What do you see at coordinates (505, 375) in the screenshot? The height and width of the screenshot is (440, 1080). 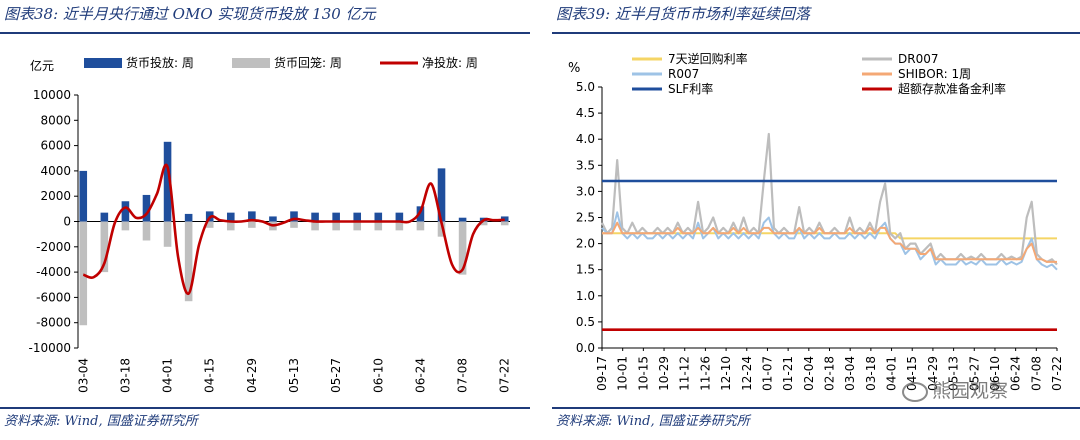 I see `x-tick-label: 07-22` at bounding box center [505, 375].